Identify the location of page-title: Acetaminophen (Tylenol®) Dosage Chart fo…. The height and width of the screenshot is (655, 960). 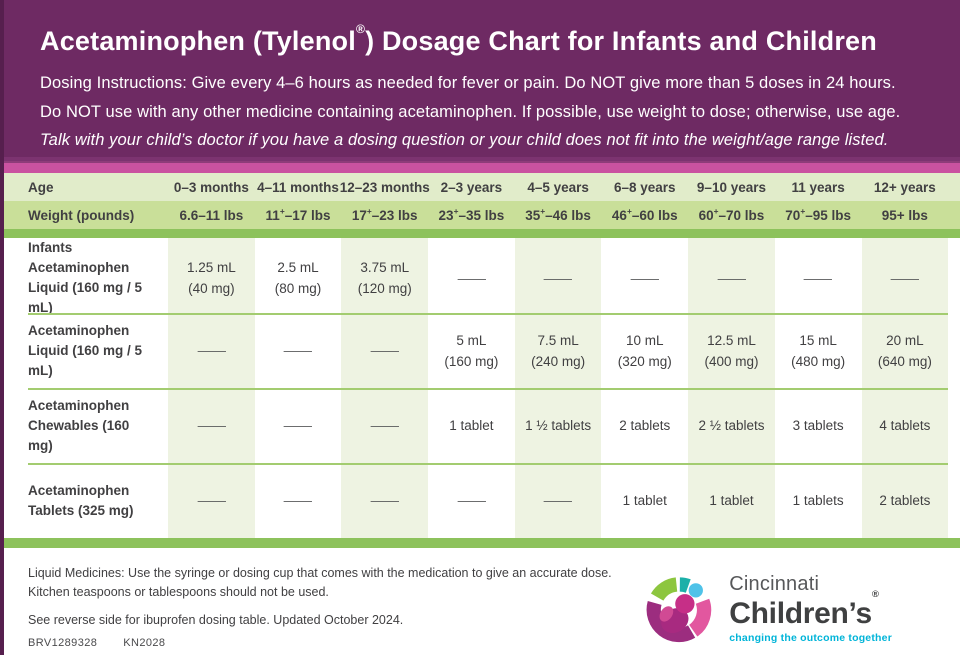
(458, 39).